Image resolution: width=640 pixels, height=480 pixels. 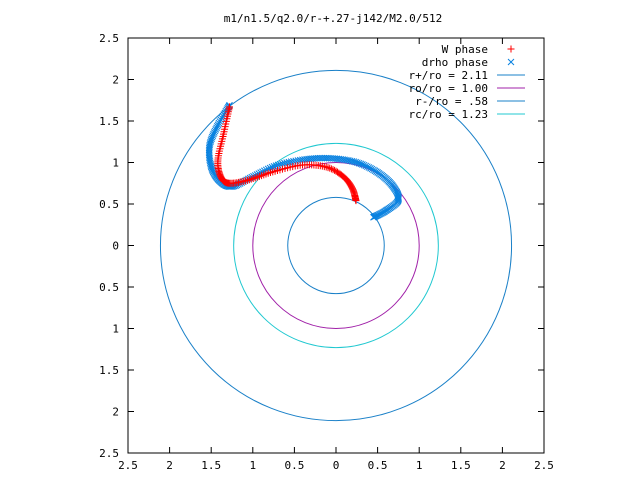 I want to click on x-tick-label: 0, so click(x=336, y=465).